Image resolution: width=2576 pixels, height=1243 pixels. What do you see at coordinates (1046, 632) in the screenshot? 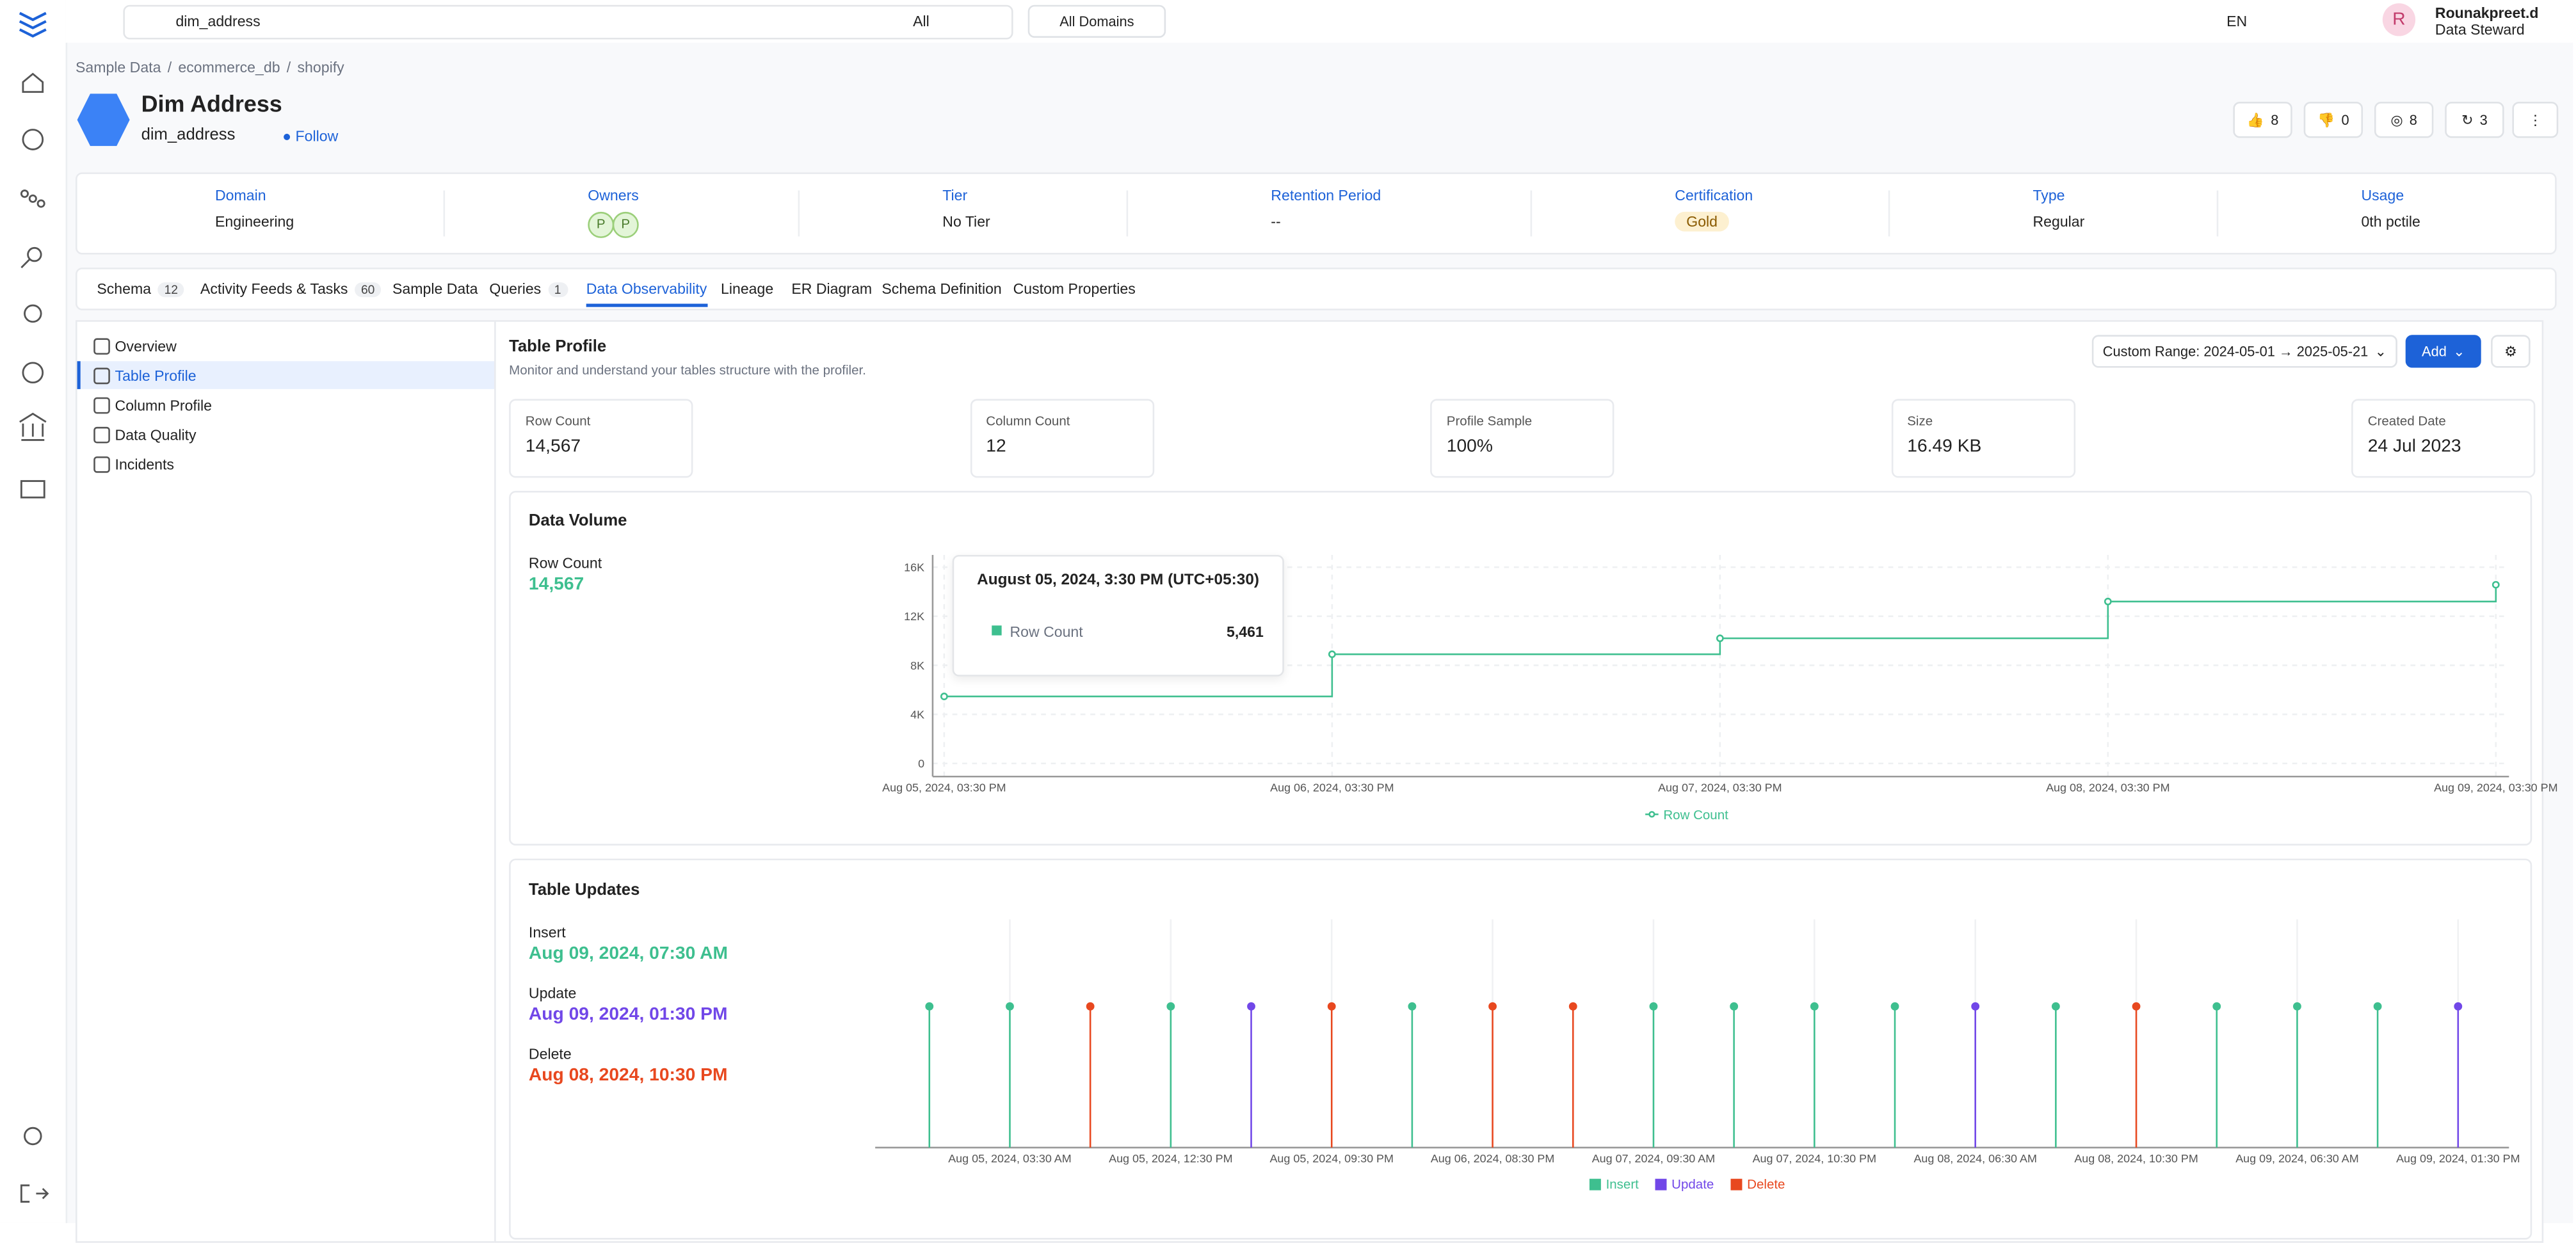
I see `tooltip-name: Row Count` at bounding box center [1046, 632].